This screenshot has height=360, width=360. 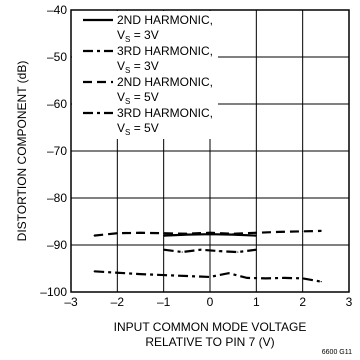 I want to click on legend-background, so click(x=145, y=75).